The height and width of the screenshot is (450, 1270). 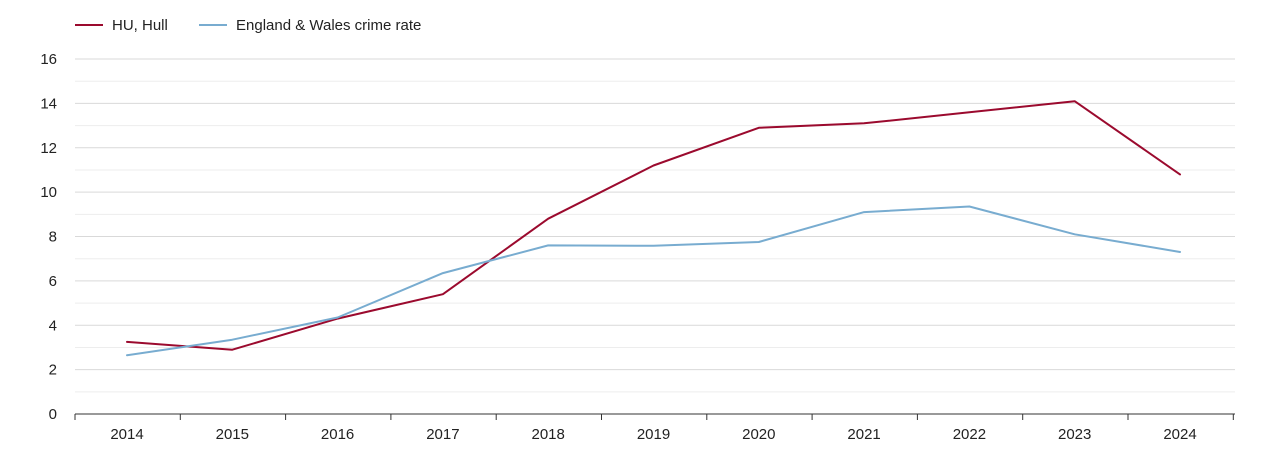 What do you see at coordinates (653, 434) in the screenshot?
I see `x-tick-label: 2019` at bounding box center [653, 434].